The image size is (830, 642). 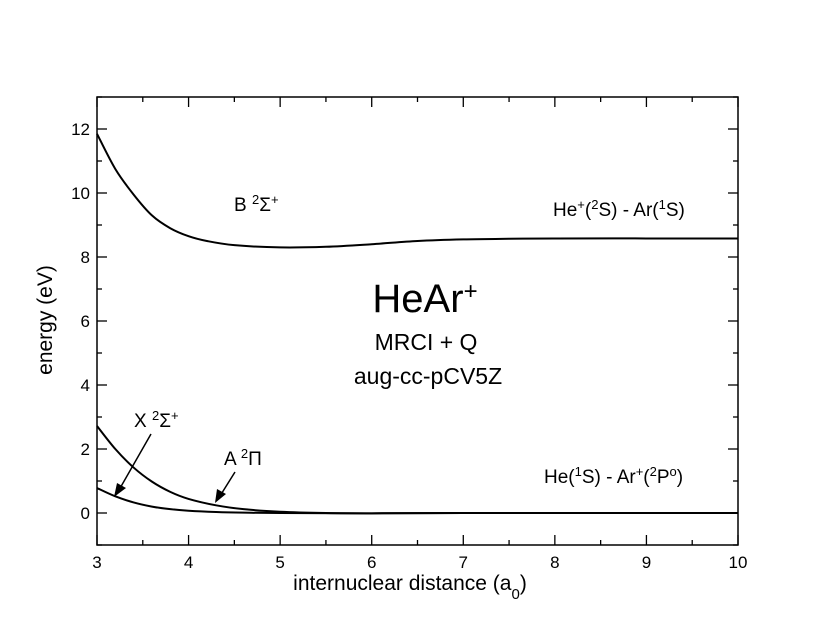 What do you see at coordinates (371, 562) in the screenshot?
I see `x-tick-label: 6` at bounding box center [371, 562].